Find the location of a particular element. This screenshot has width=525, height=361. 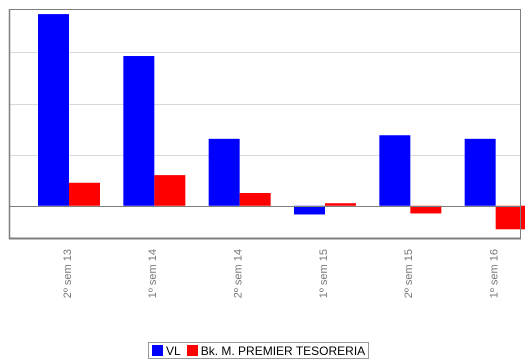

x-tick-label-3: 1º sem 15 is located at coordinates (324, 273).